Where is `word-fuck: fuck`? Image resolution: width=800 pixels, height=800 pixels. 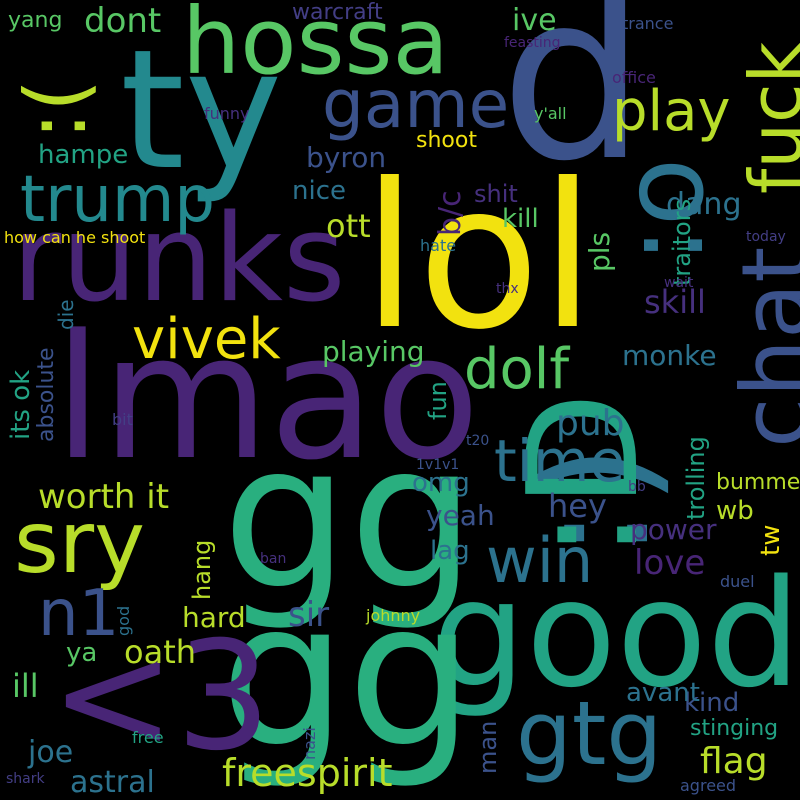 word-fuck: fuck is located at coordinates (767, 117).